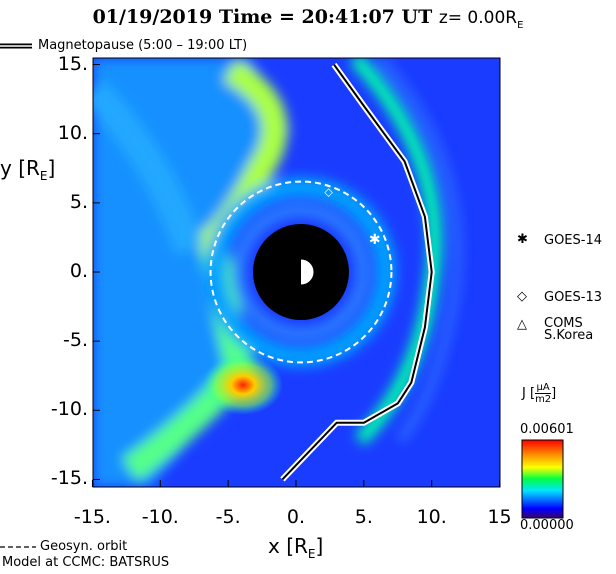 This screenshot has width=616, height=574. Describe the element at coordinates (69, 478) in the screenshot. I see `y-tick-label: -15.` at that location.